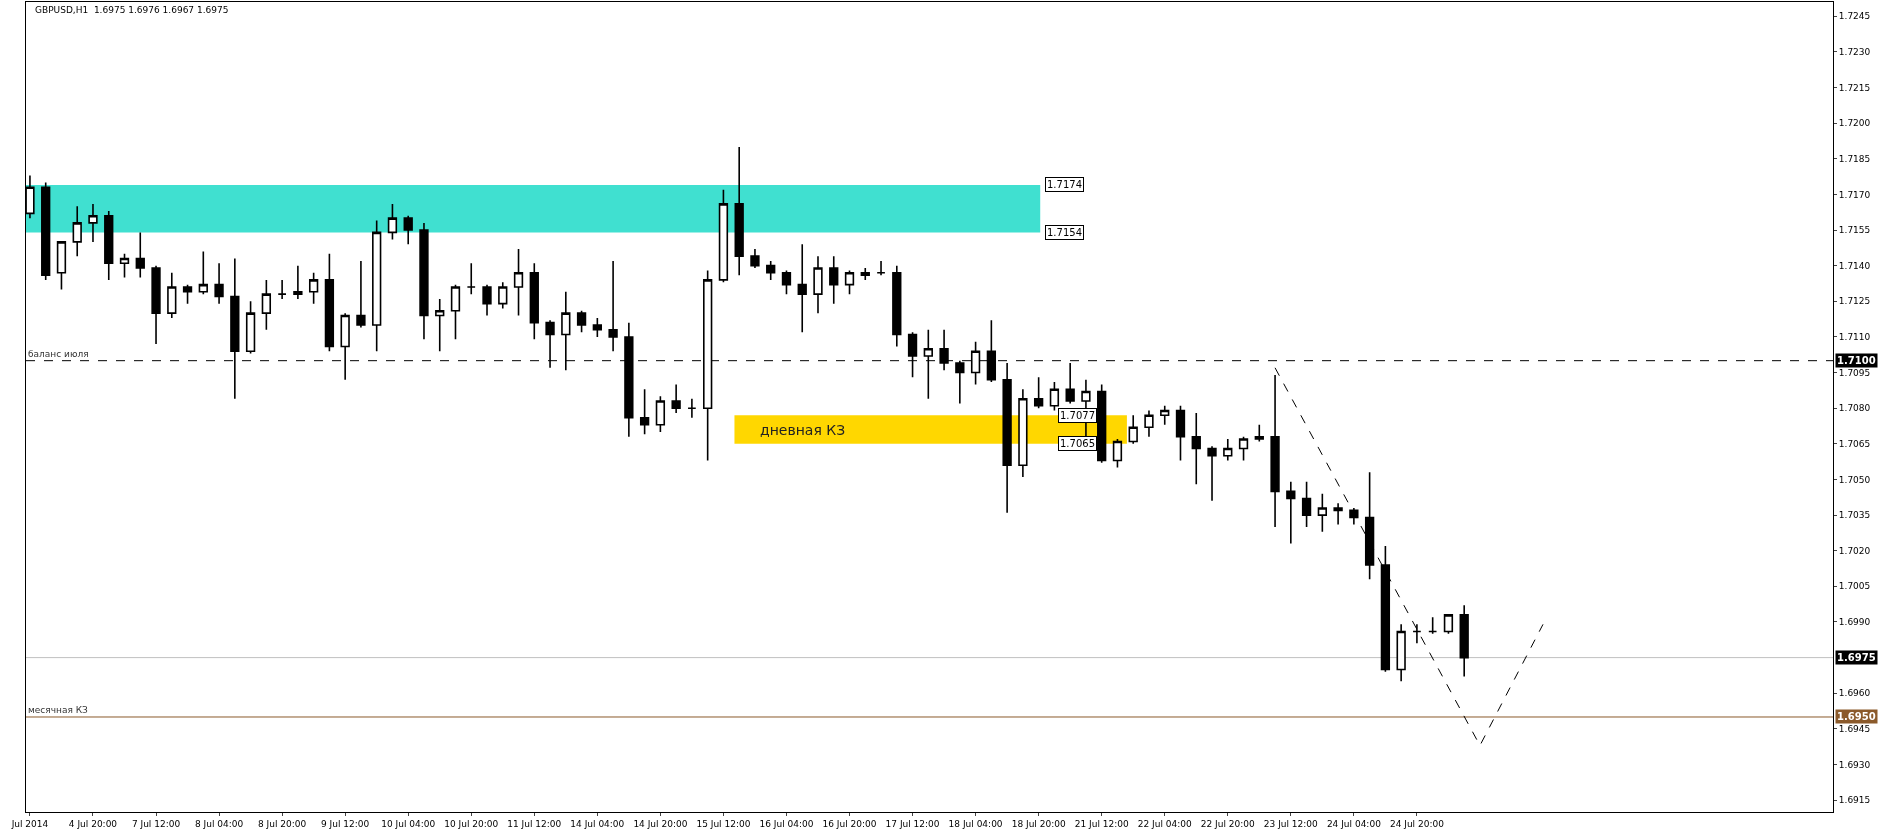  What do you see at coordinates (1854, 586) in the screenshot?
I see `y-tick-label: 1.7005` at bounding box center [1854, 586].